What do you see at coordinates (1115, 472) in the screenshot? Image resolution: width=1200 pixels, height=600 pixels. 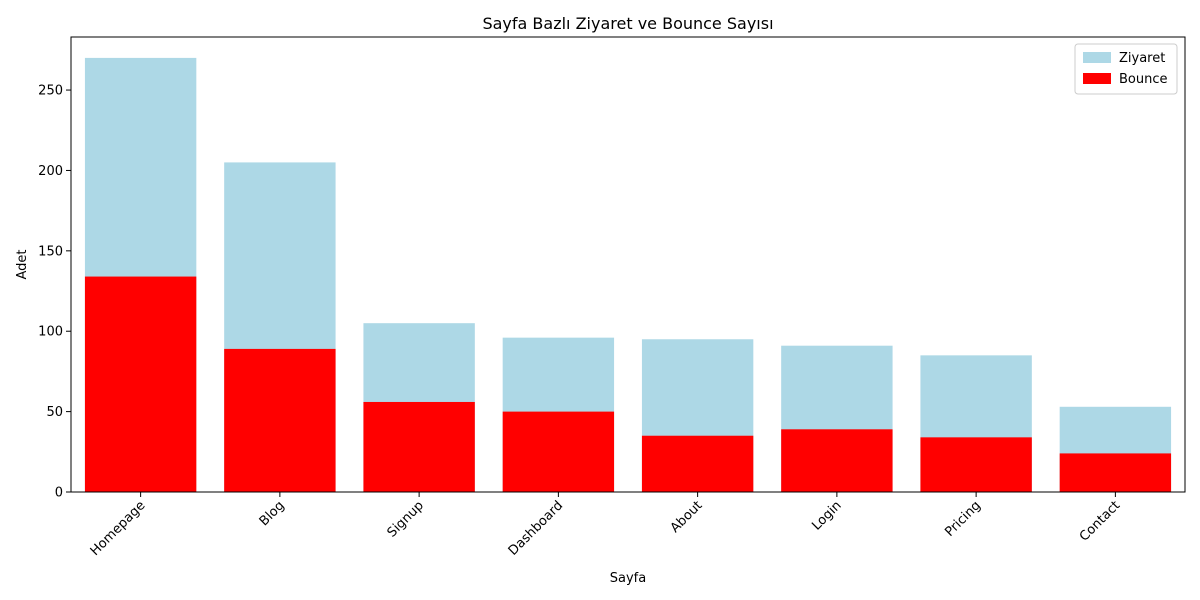 I see `bar-bounce-contact` at bounding box center [1115, 472].